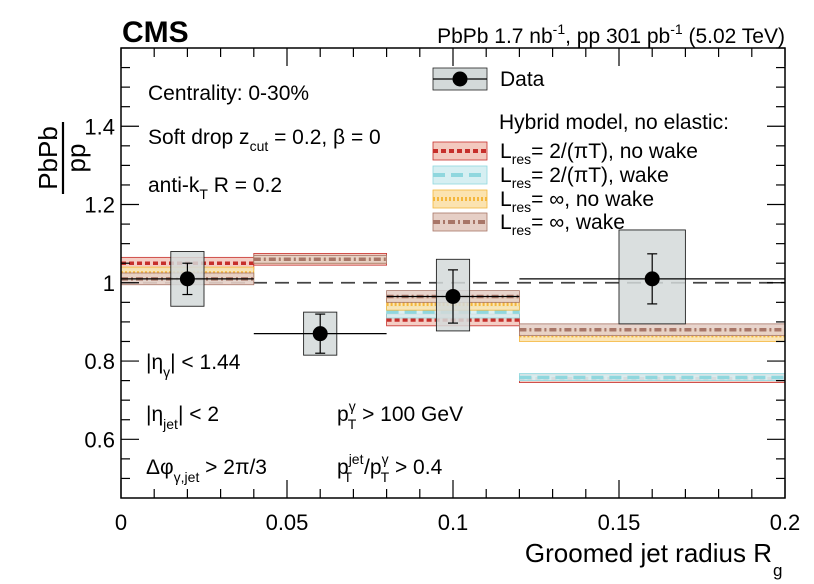 Image resolution: width=814 pixels, height=584 pixels. I want to click on x-tick-label: 0.05, so click(287, 522).